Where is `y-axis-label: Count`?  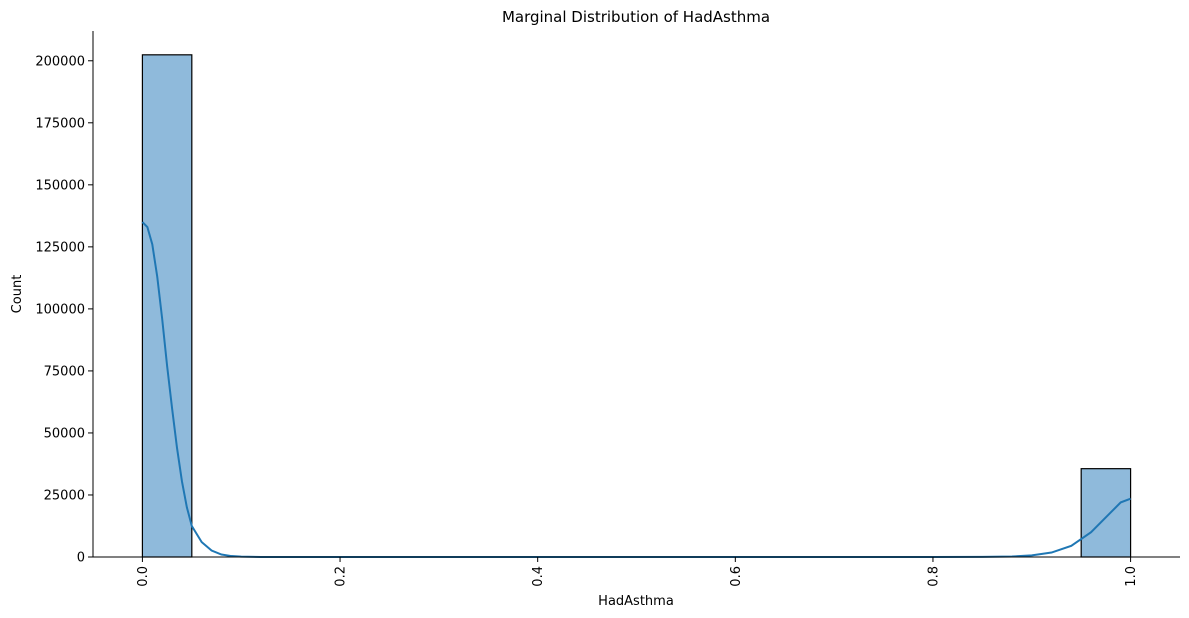 y-axis-label: Count is located at coordinates (17, 294).